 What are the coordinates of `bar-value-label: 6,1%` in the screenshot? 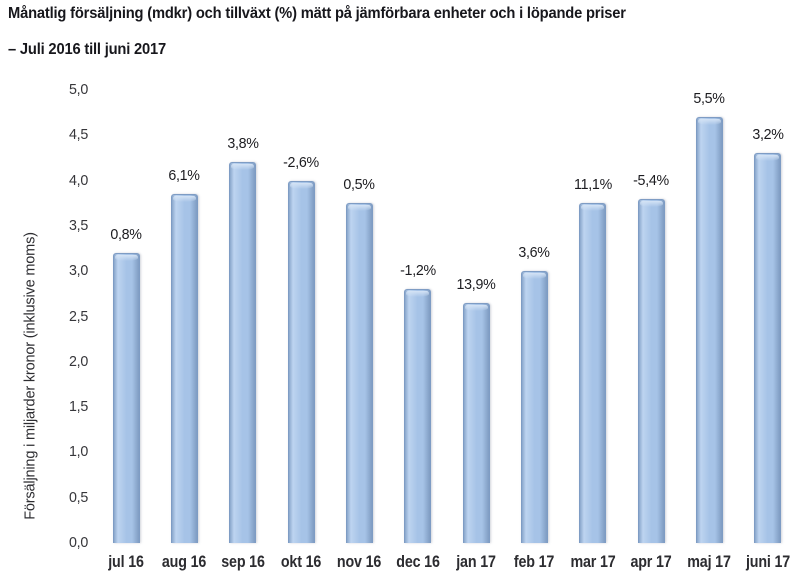 It's located at (184, 175).